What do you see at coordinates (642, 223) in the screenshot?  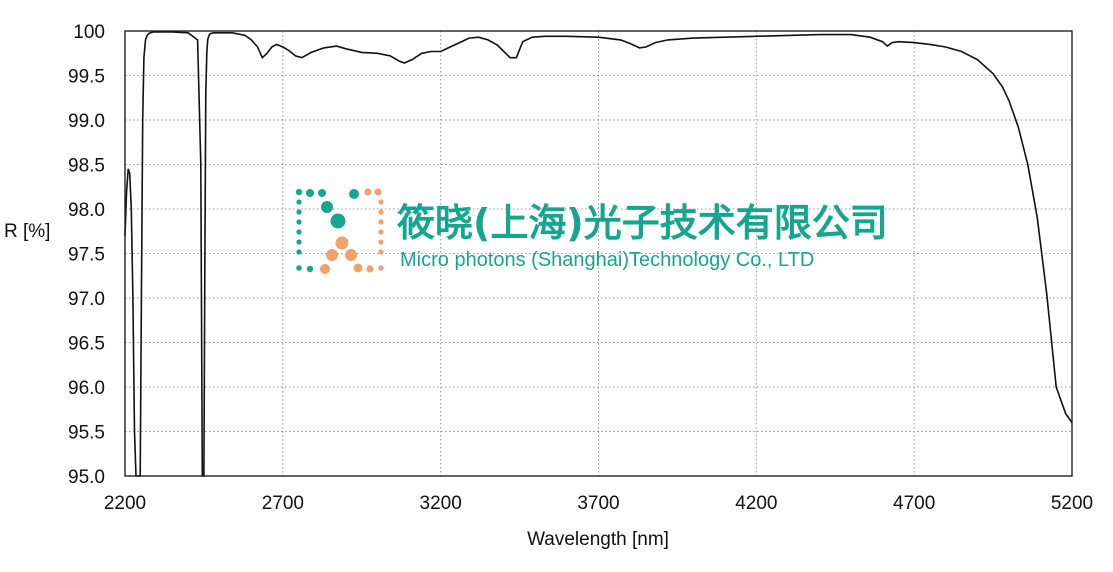 I see `watermark-company-name-cn: 筱晓(上海)光子技术有限公司` at bounding box center [642, 223].